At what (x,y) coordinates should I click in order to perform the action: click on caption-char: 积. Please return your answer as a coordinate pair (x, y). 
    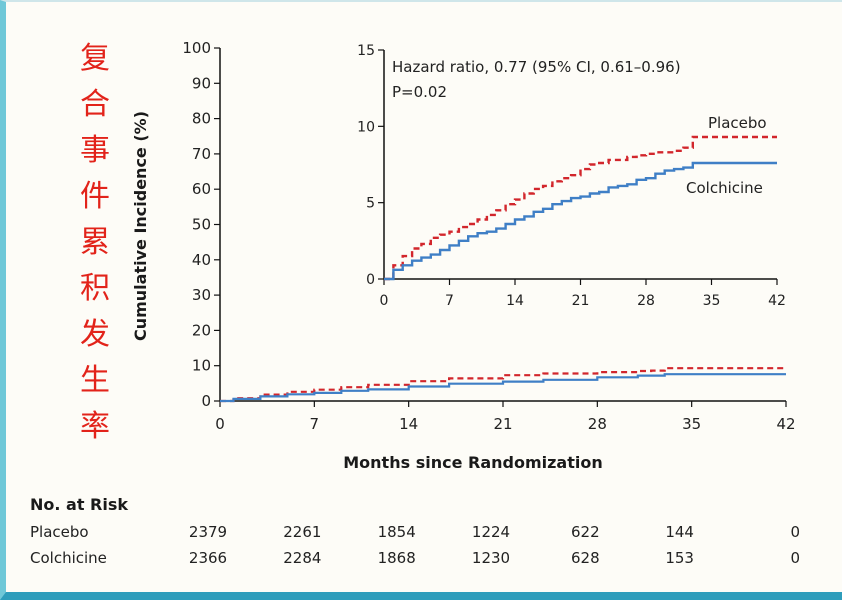
    Looking at the image, I should click on (95, 288).